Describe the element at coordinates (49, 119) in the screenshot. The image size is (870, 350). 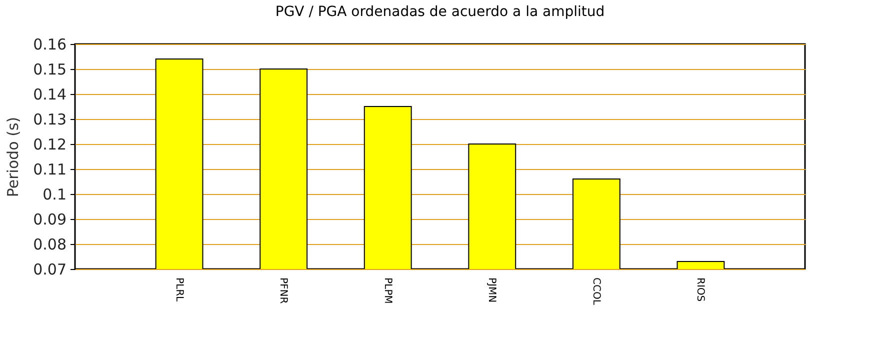
I see `y-tick-label: 0.13` at that location.